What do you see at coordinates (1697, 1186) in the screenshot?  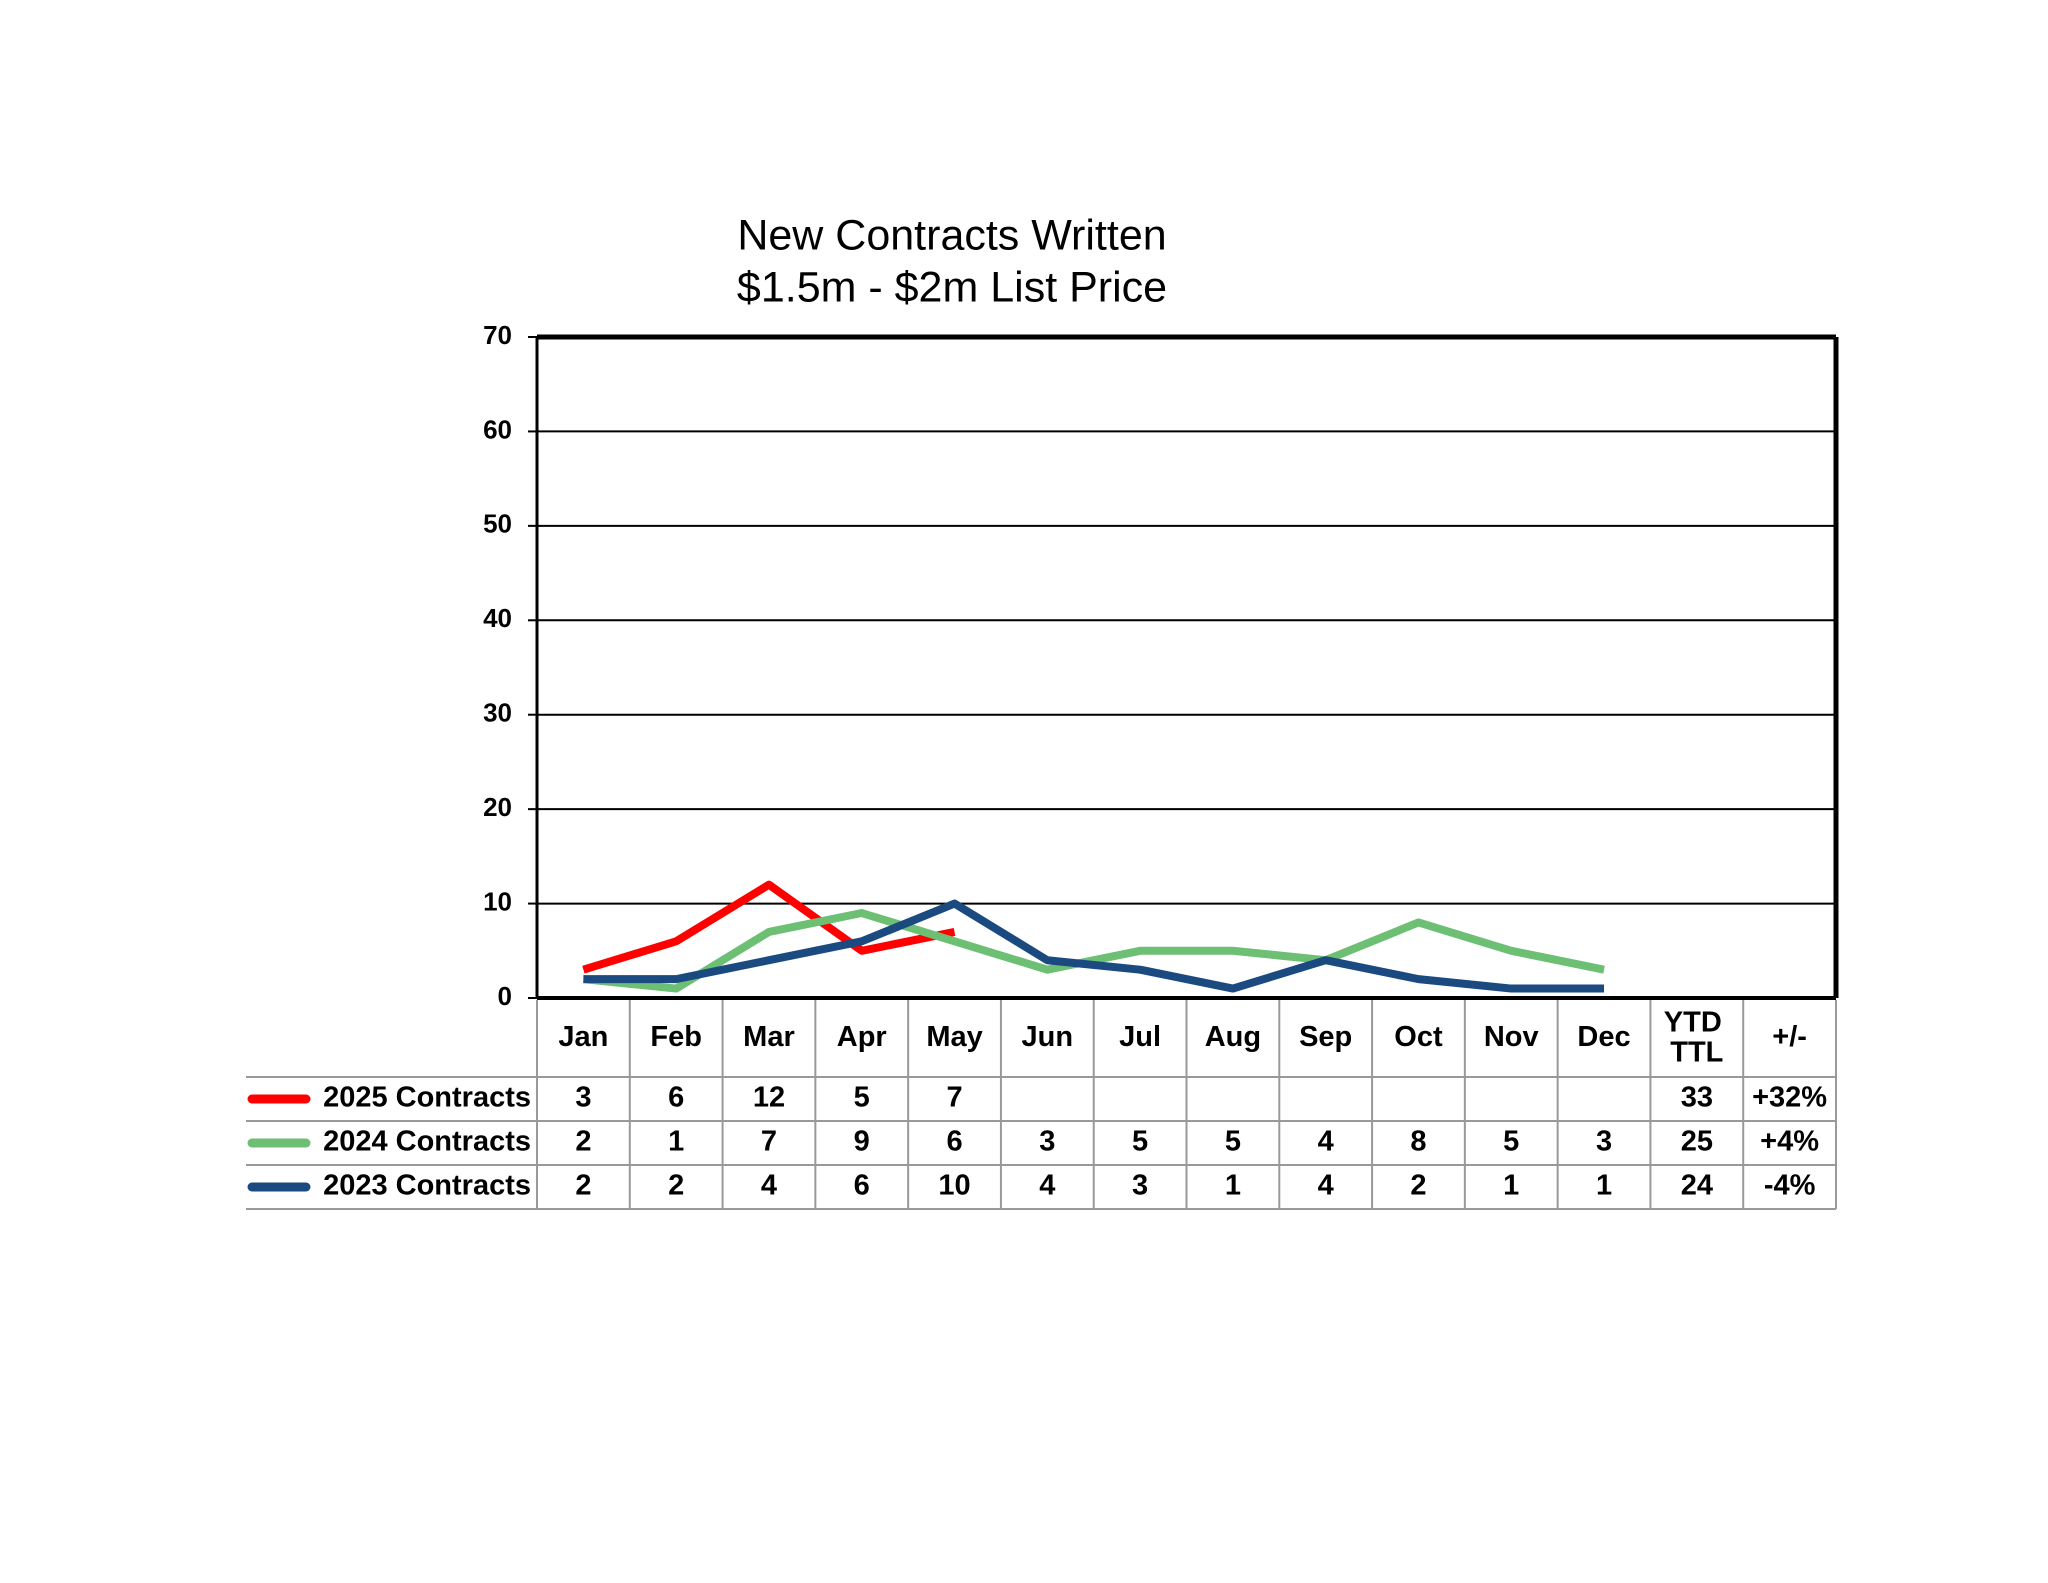 I see `table-total: 24` at bounding box center [1697, 1186].